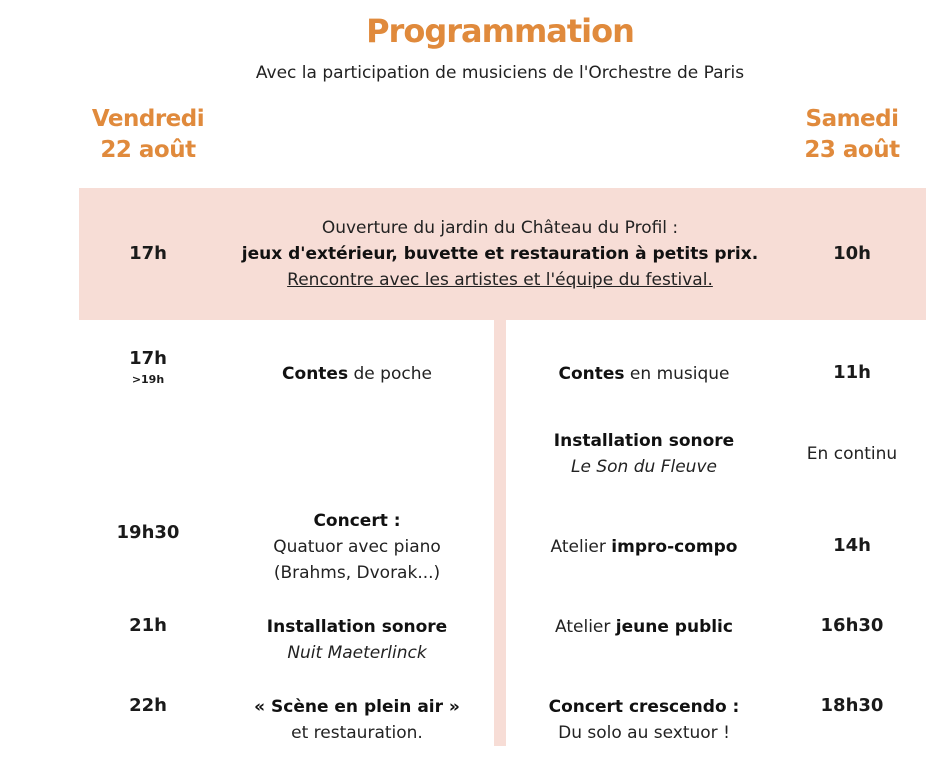 This screenshot has height=760, width=926. I want to click on saturday-event-5: Concert crescendo : Du solo au sextuor !, so click(644, 720).